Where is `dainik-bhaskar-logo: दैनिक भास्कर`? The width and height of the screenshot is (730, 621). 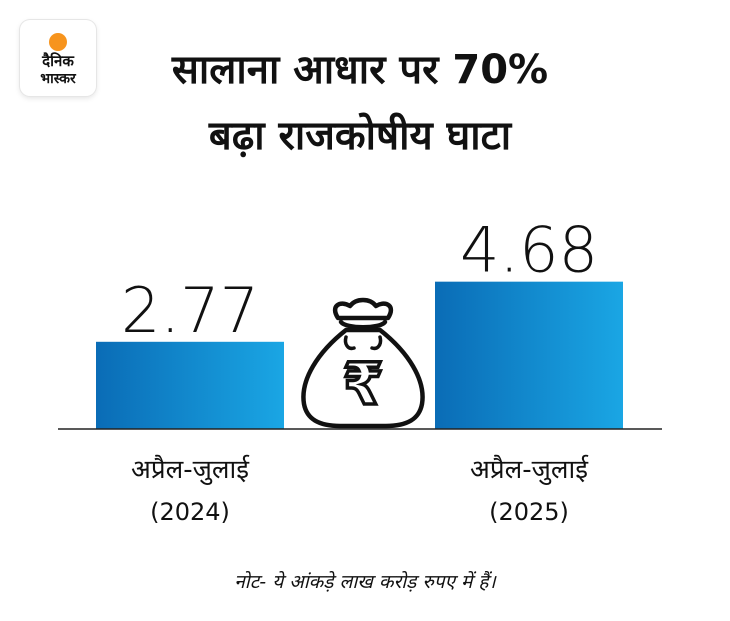 dainik-bhaskar-logo: दैनिक भास्कर is located at coordinates (58, 58).